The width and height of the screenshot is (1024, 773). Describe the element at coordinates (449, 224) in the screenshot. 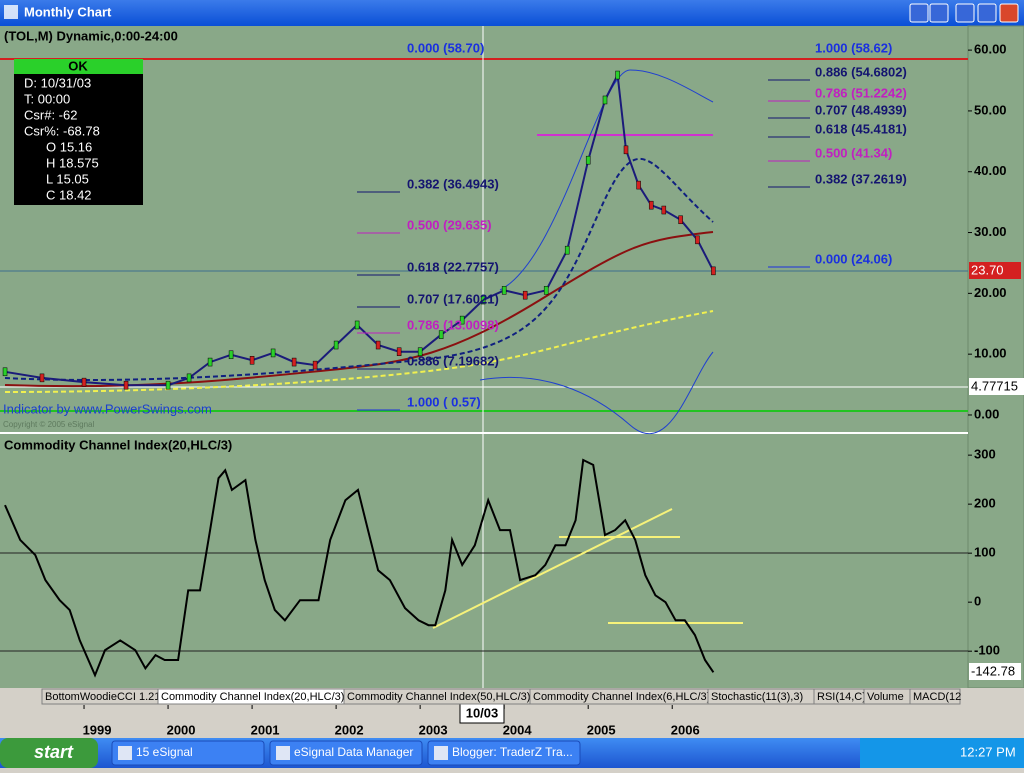

I see `fib-label: 0.500 (29.635)` at that location.